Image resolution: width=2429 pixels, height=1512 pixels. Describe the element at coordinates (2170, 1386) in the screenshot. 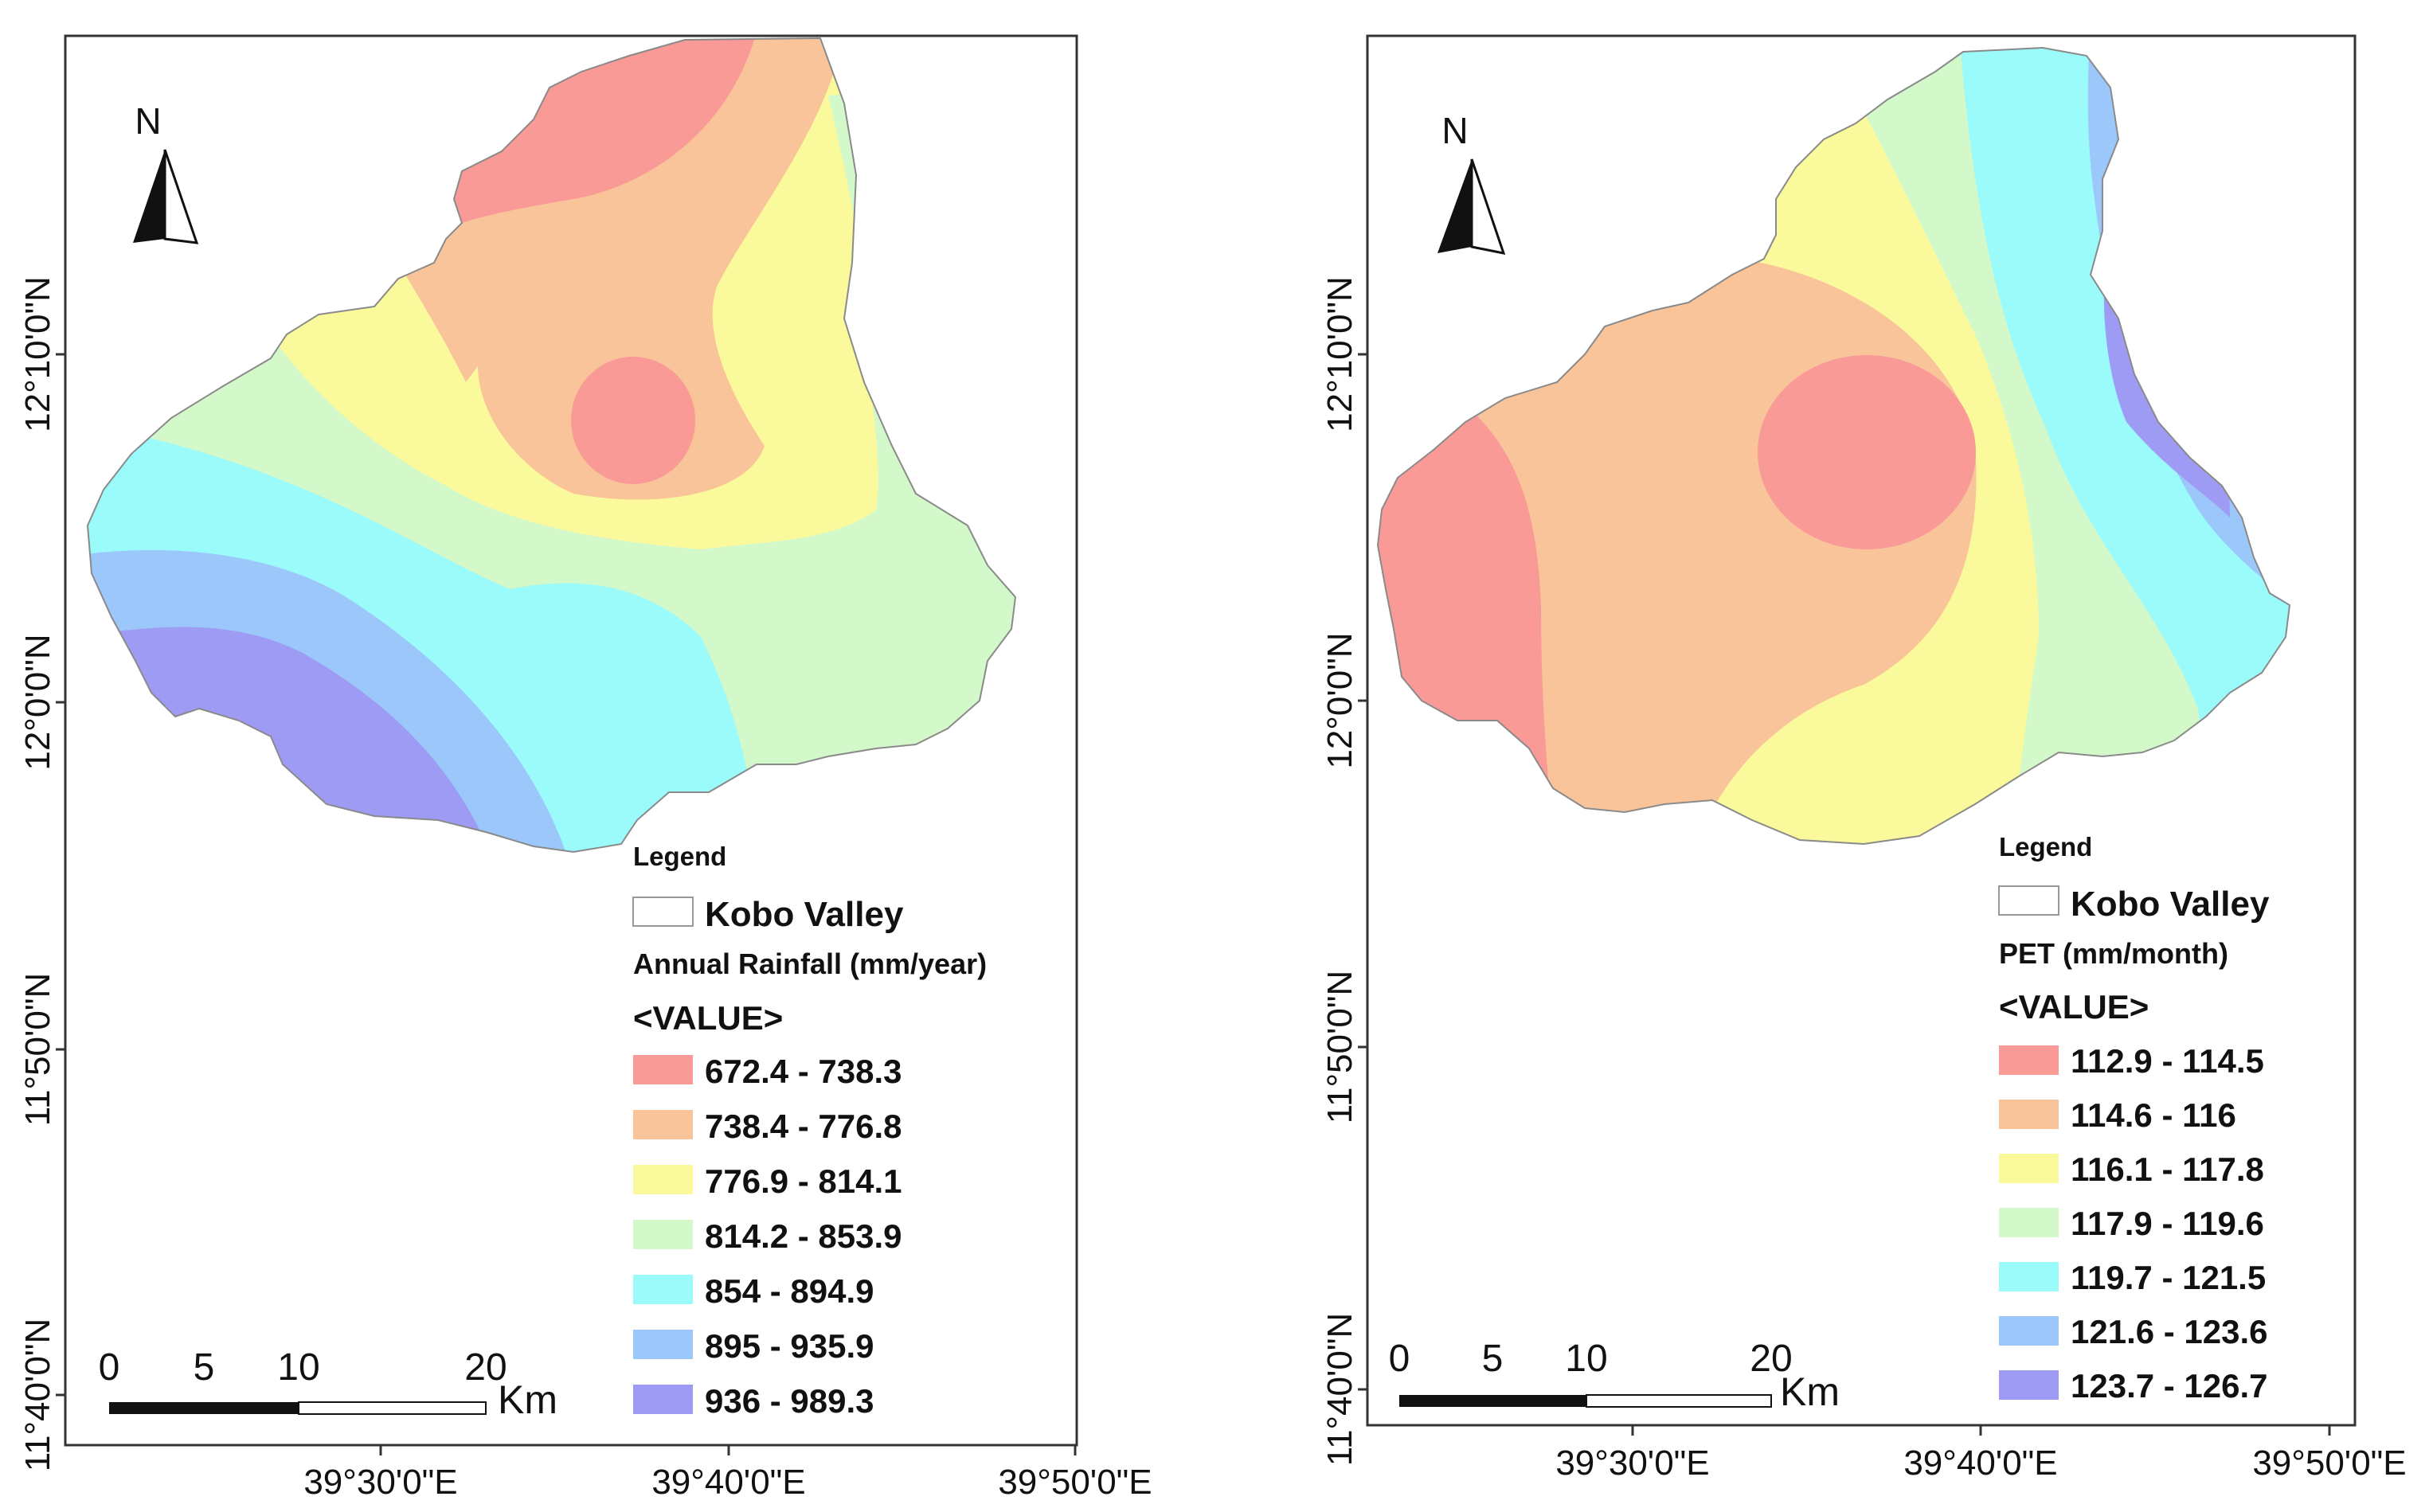

I see `legend-class-label: 123.7 - 126.7` at that location.